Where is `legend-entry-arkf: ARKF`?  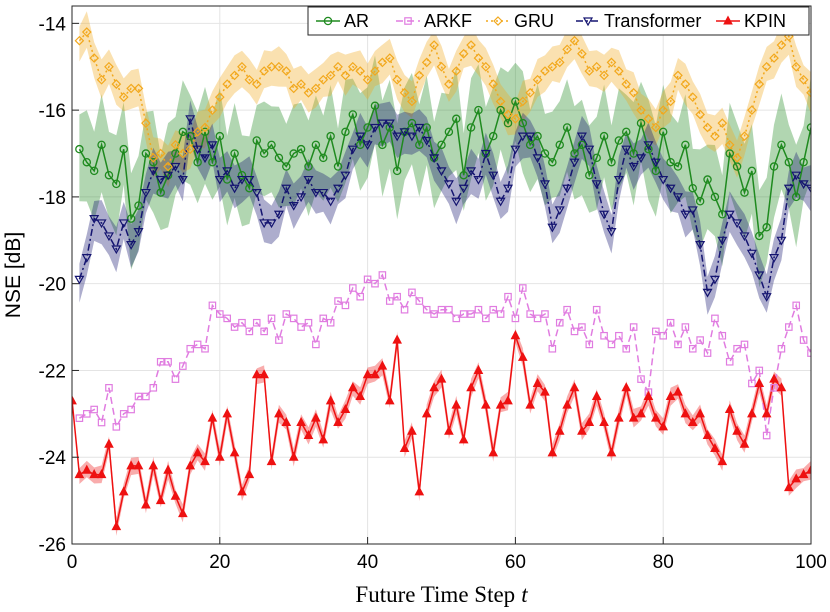
legend-entry-arkf: ARKF is located at coordinates (434, 21).